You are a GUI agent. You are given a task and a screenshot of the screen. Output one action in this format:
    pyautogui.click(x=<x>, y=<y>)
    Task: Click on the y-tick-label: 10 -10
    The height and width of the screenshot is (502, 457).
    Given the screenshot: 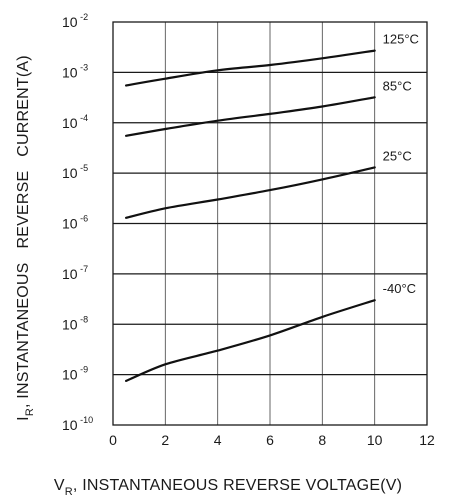 What is the action you would take?
    pyautogui.click(x=77, y=424)
    